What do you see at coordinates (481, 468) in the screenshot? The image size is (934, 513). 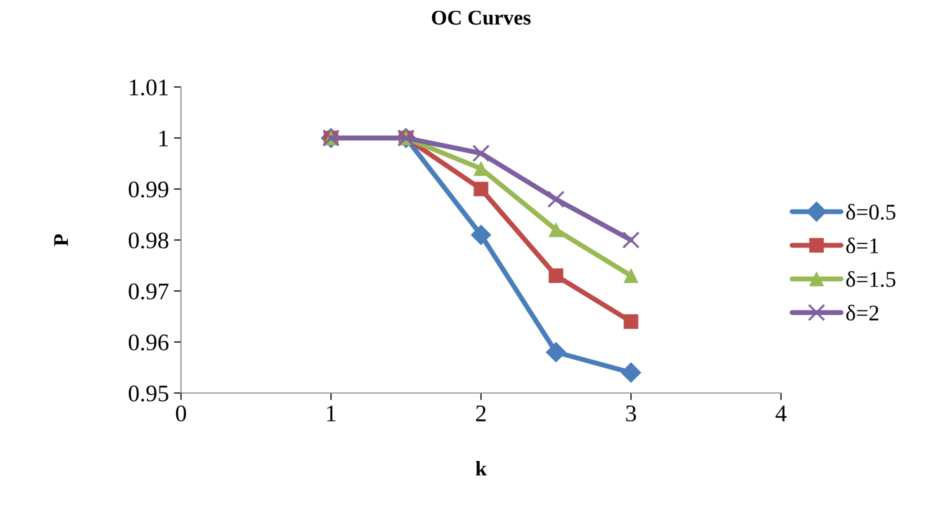 I see `x-axis-title: k` at bounding box center [481, 468].